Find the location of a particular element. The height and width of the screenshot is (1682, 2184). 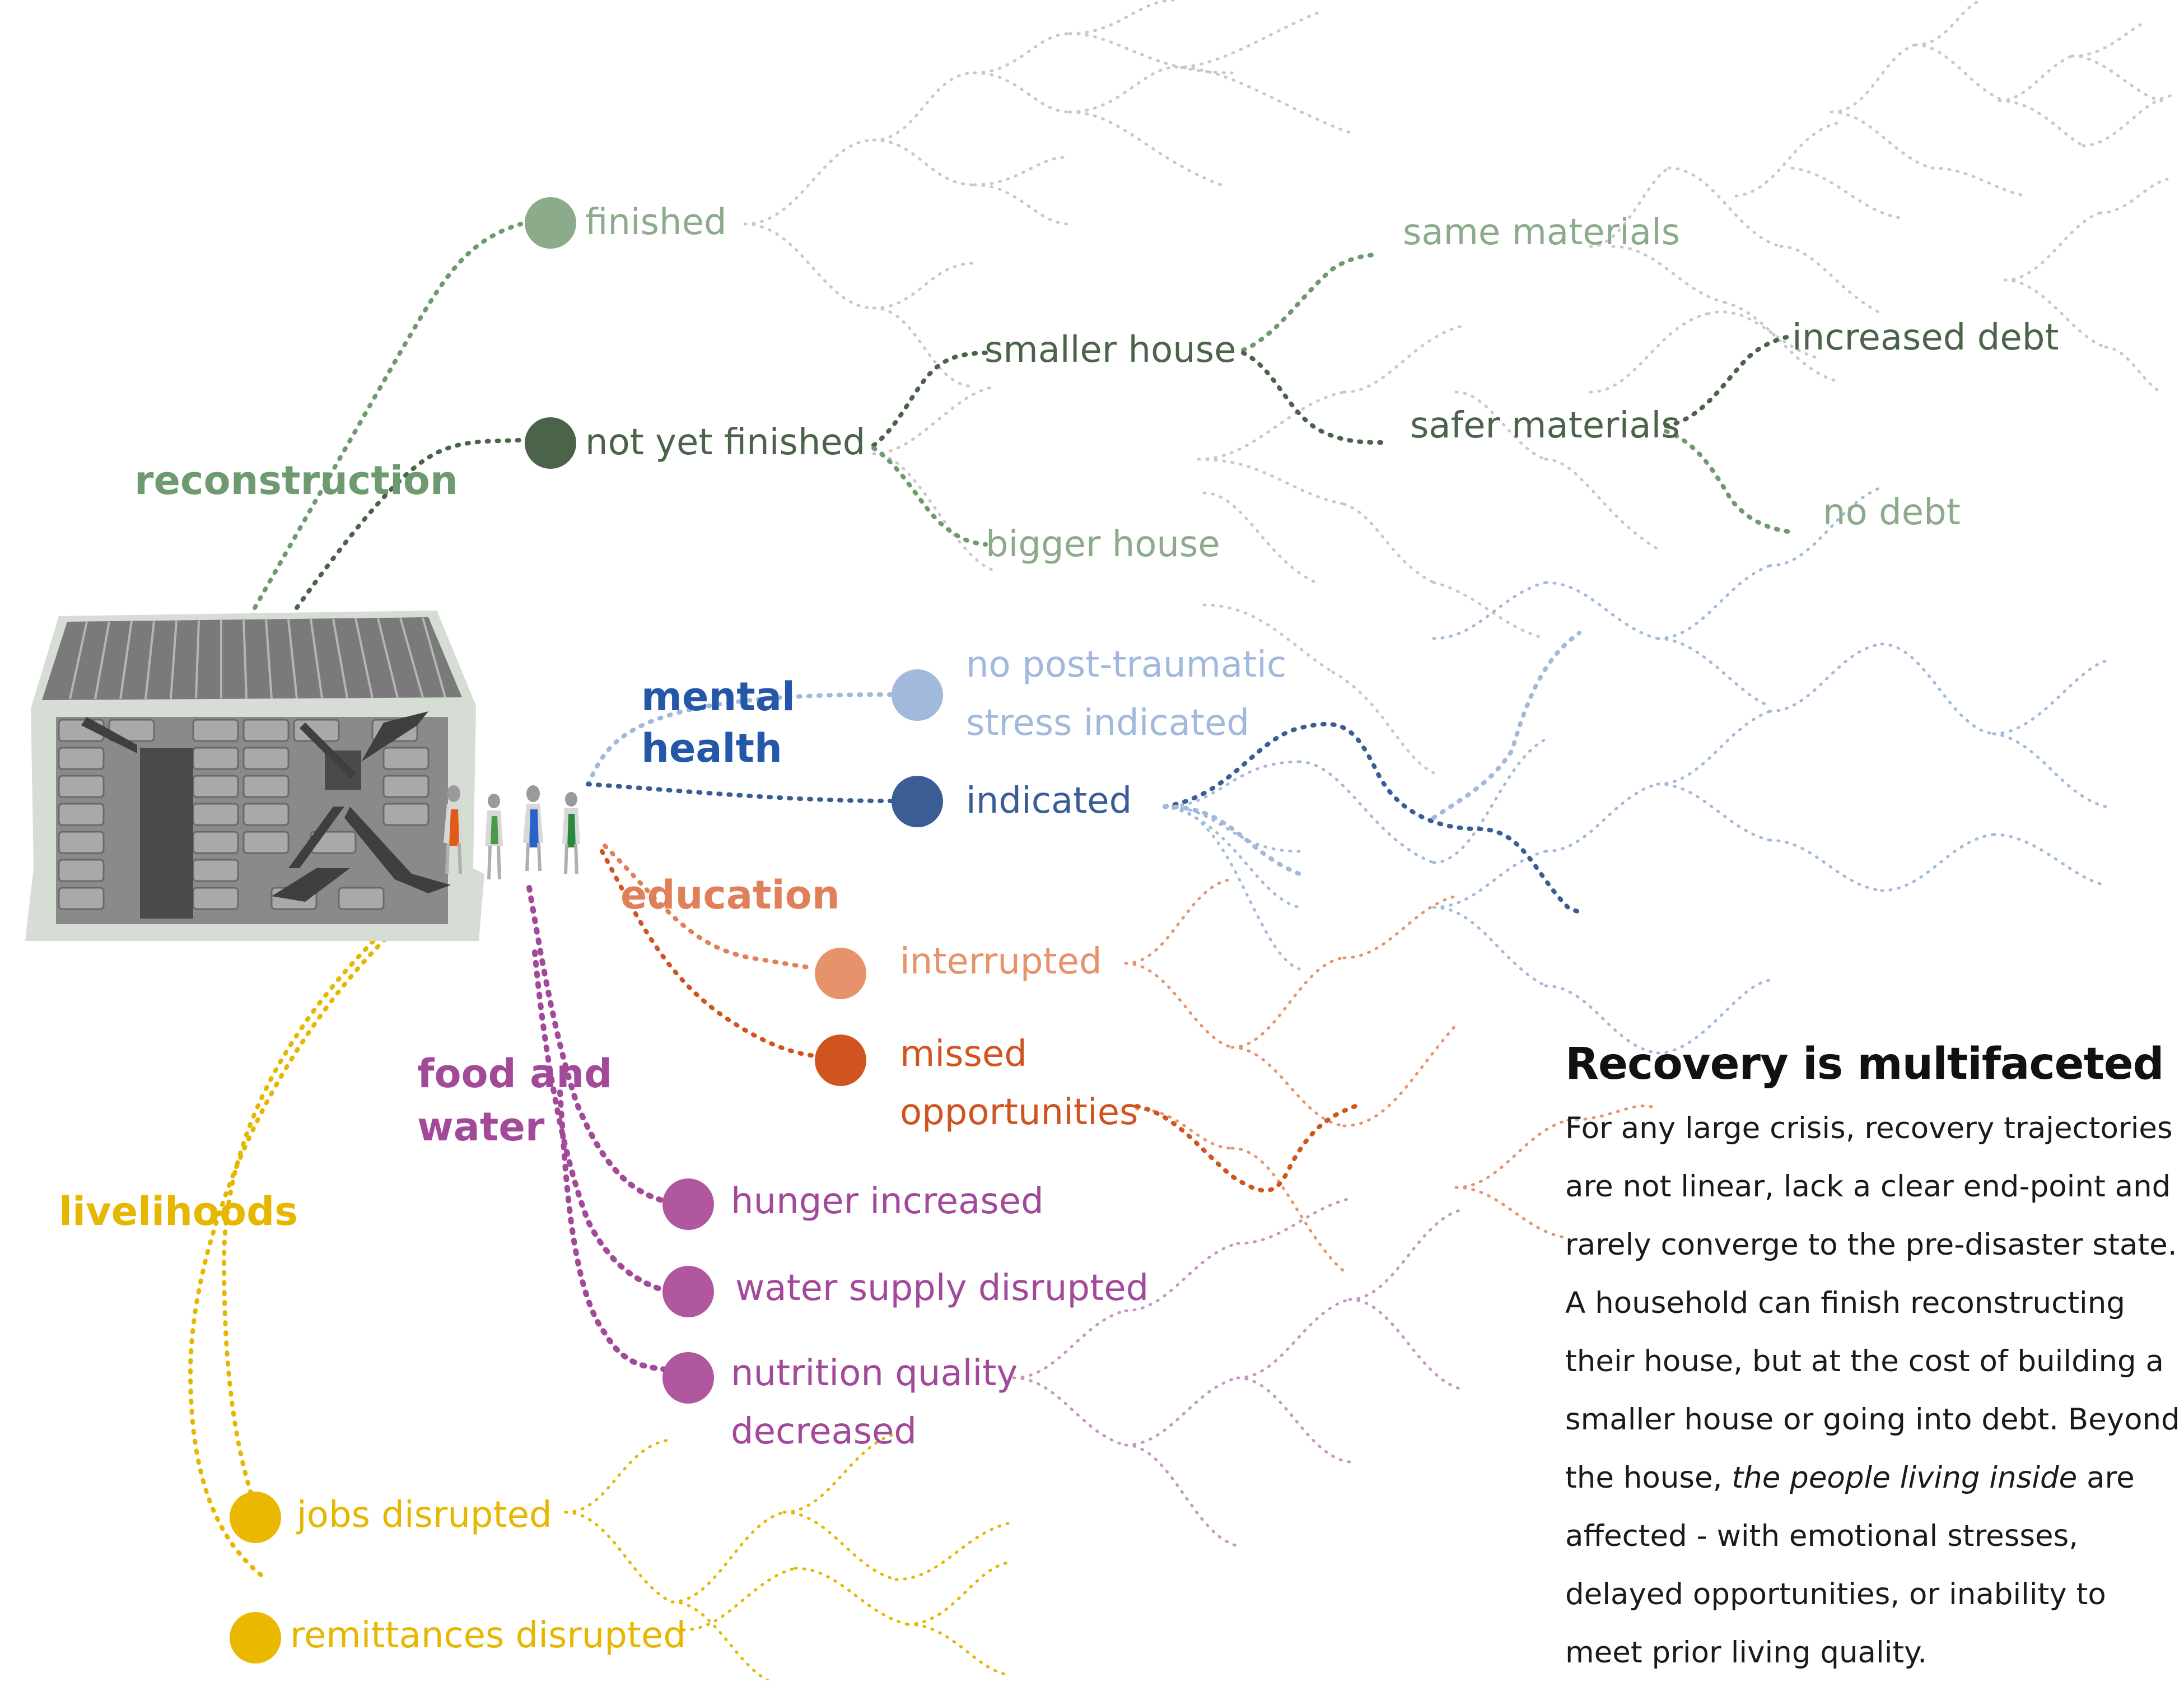

category-education: education is located at coordinates (730, 895).